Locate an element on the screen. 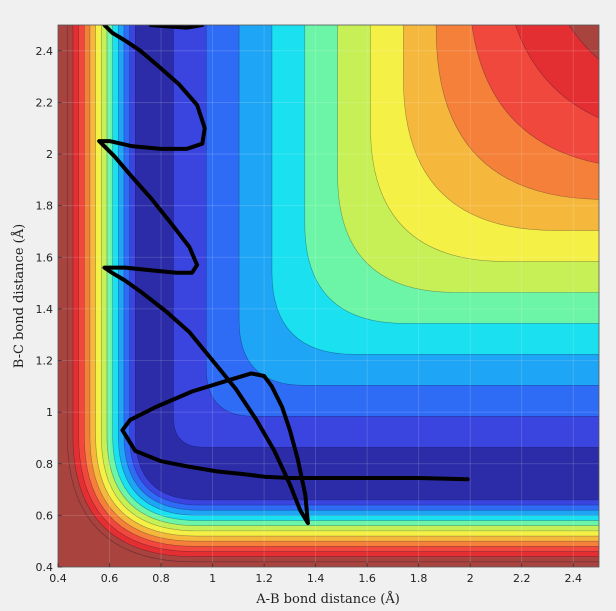 Image resolution: width=616 pixels, height=611 pixels. y-tick-label: 1.4 is located at coordinates (45, 309).